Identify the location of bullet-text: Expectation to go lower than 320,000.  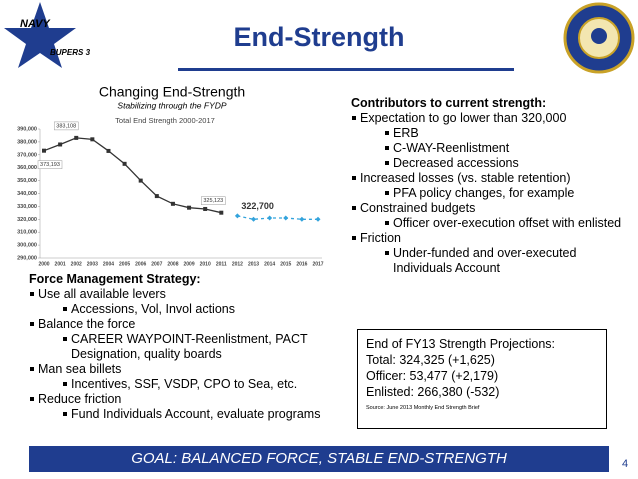
(463, 118).